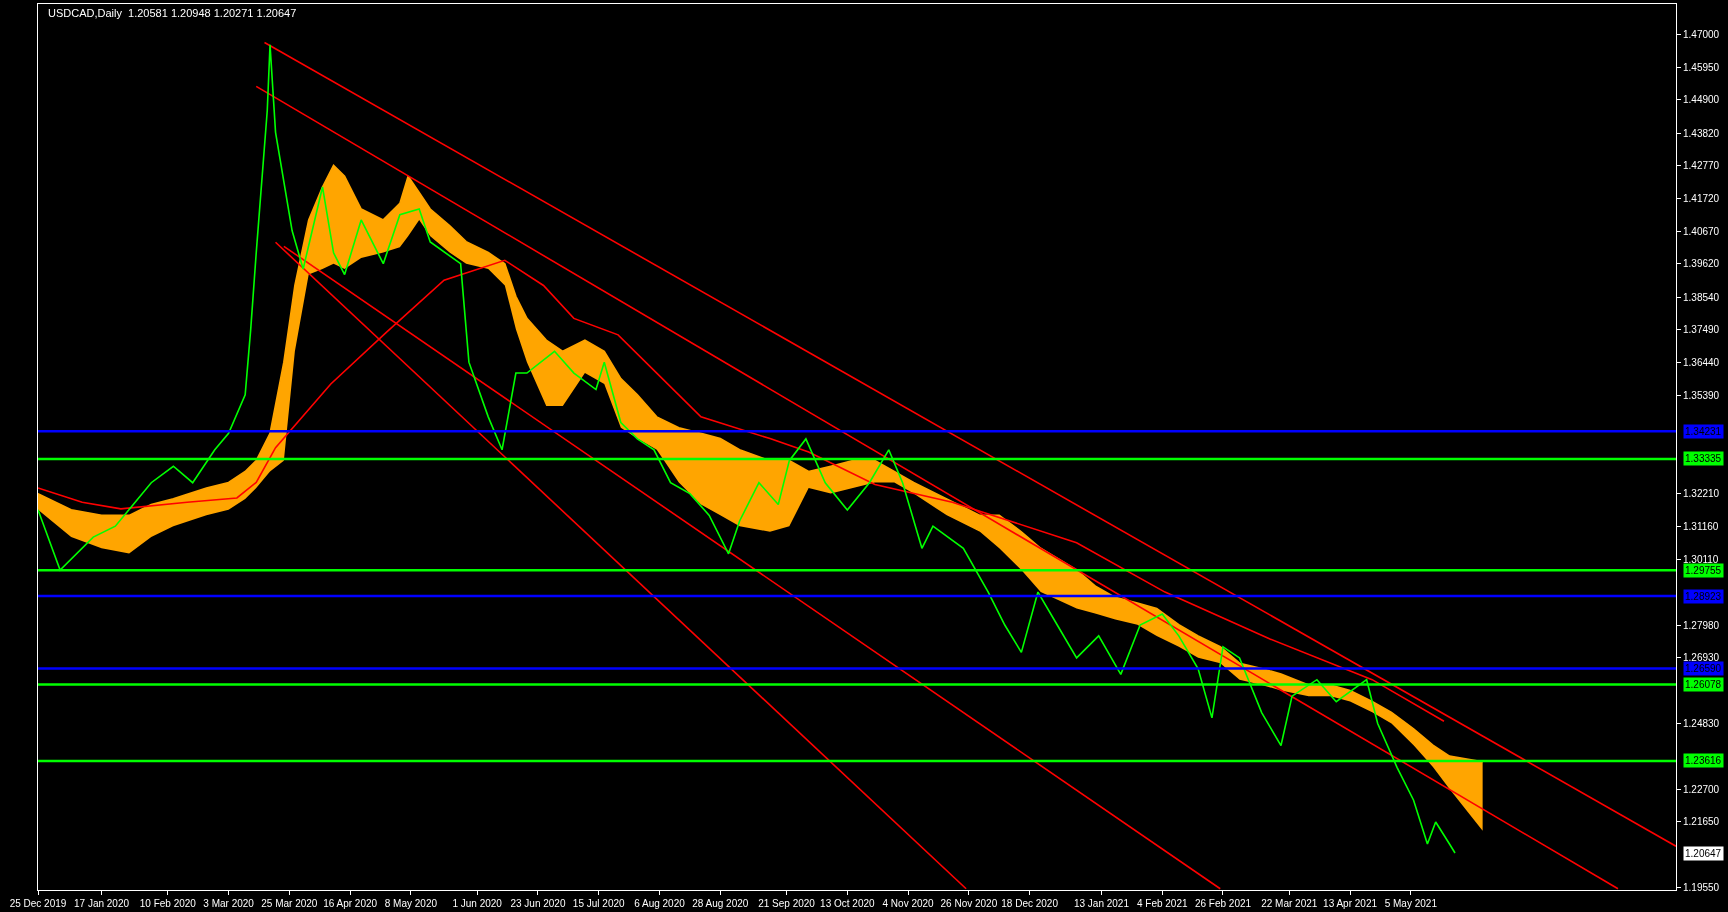 The width and height of the screenshot is (1728, 912). Describe the element at coordinates (1701, 494) in the screenshot. I see `y-tick-label: 1.32210` at that location.